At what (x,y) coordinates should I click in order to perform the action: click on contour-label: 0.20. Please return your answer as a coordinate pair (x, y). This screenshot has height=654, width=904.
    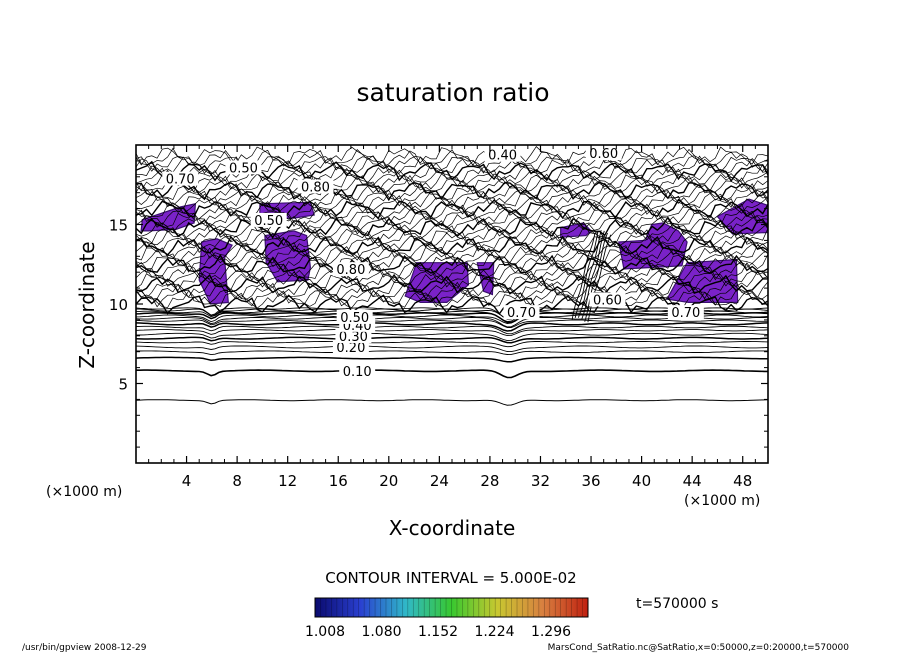
    Looking at the image, I should click on (350, 348).